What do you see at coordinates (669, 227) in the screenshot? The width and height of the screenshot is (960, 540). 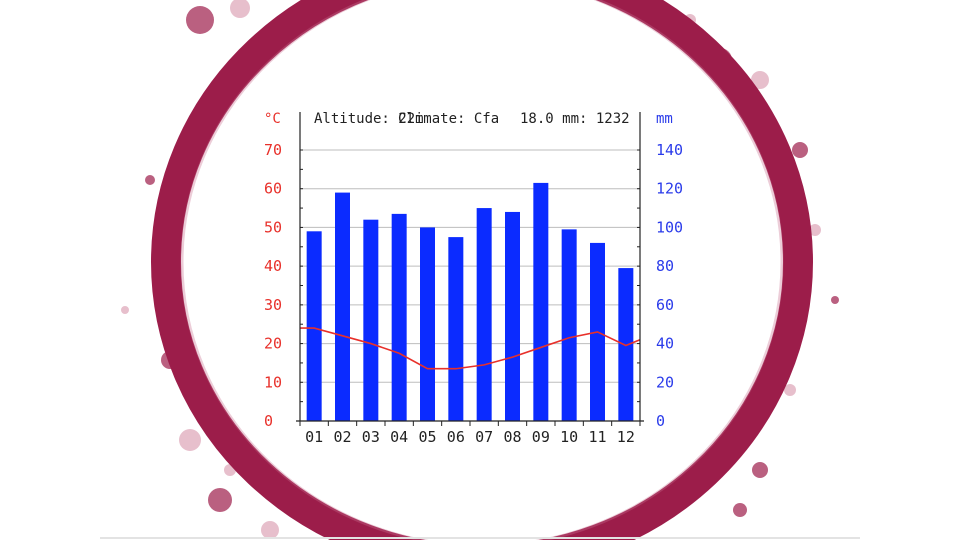 I see `right-tick-label: 100` at bounding box center [669, 227].